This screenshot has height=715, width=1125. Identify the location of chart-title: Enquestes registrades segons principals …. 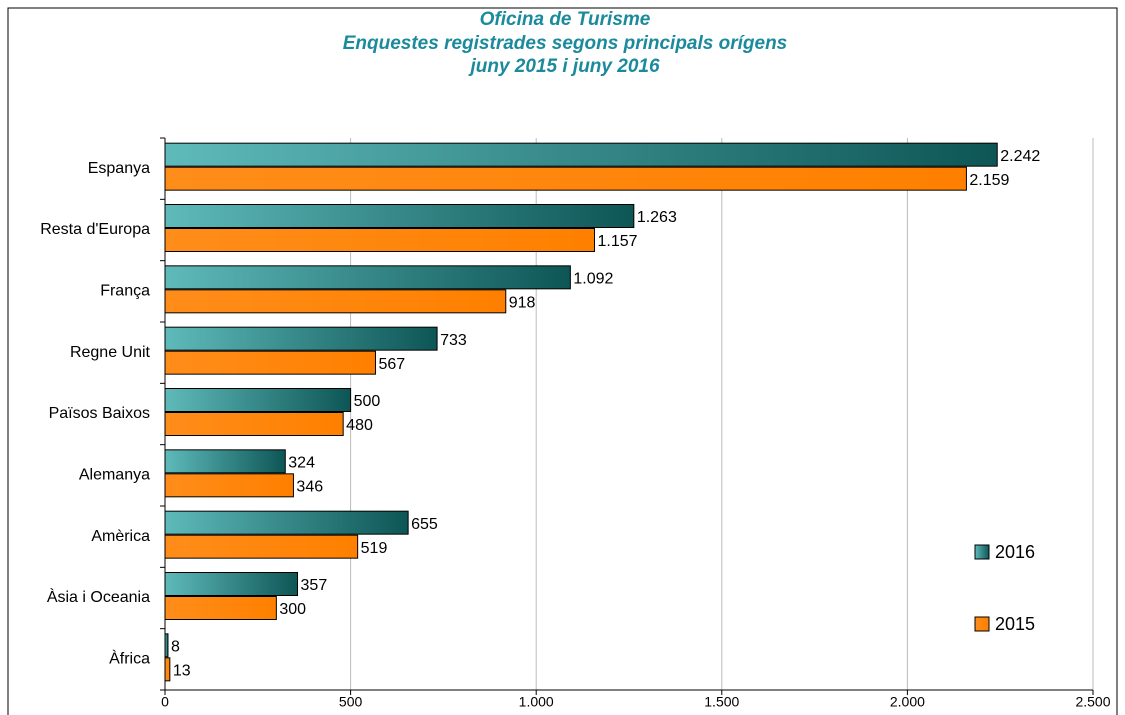
(565, 43).